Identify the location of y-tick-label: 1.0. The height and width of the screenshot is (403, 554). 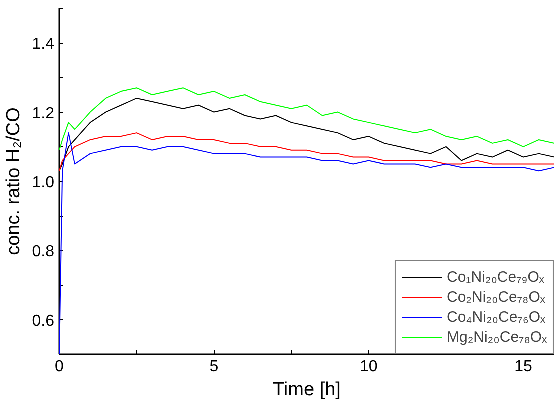
(43, 183).